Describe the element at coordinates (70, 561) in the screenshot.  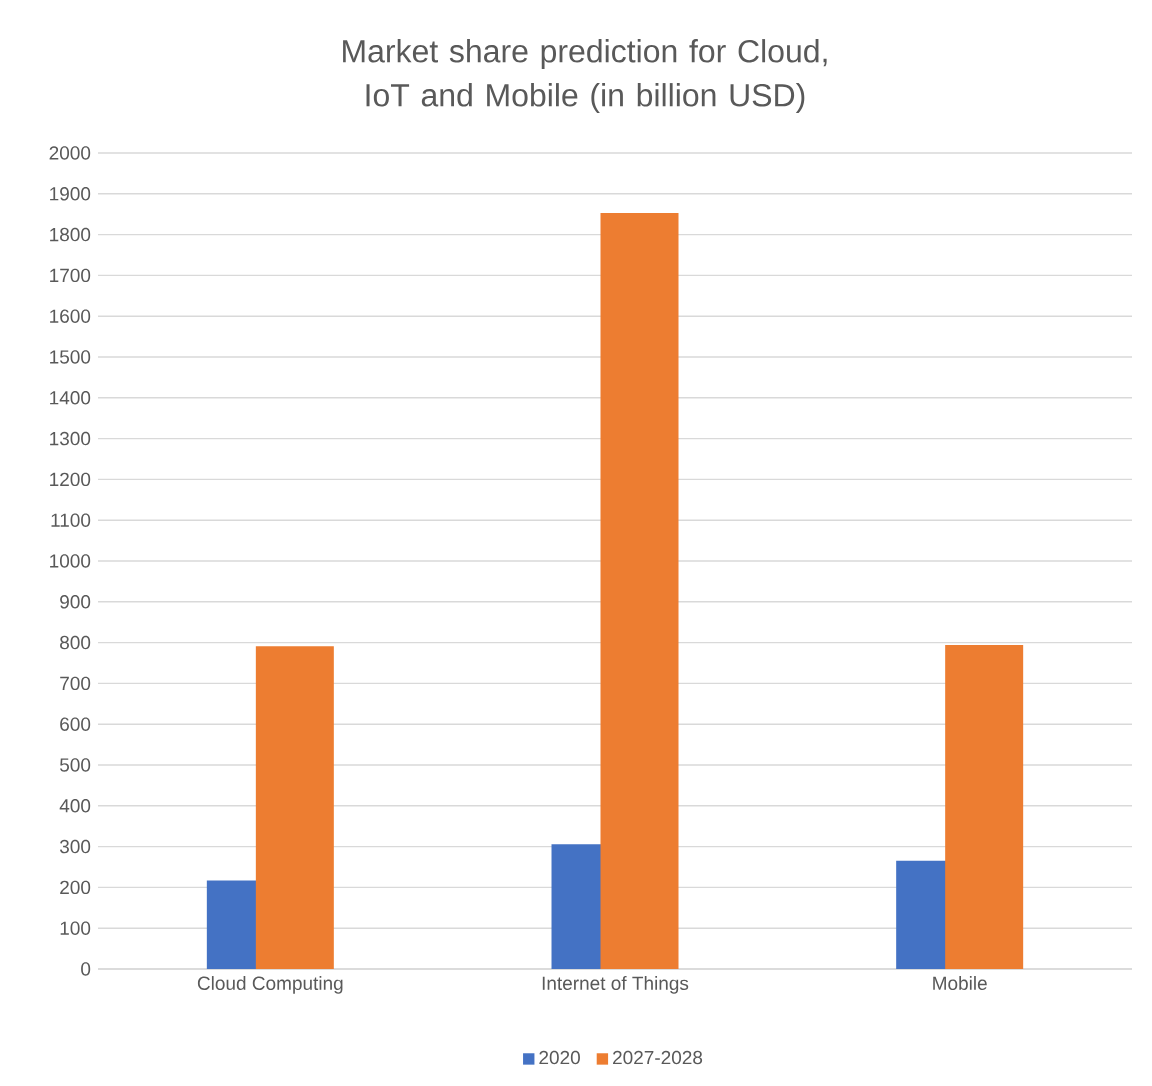
I see `y-tick-label: 1000` at that location.